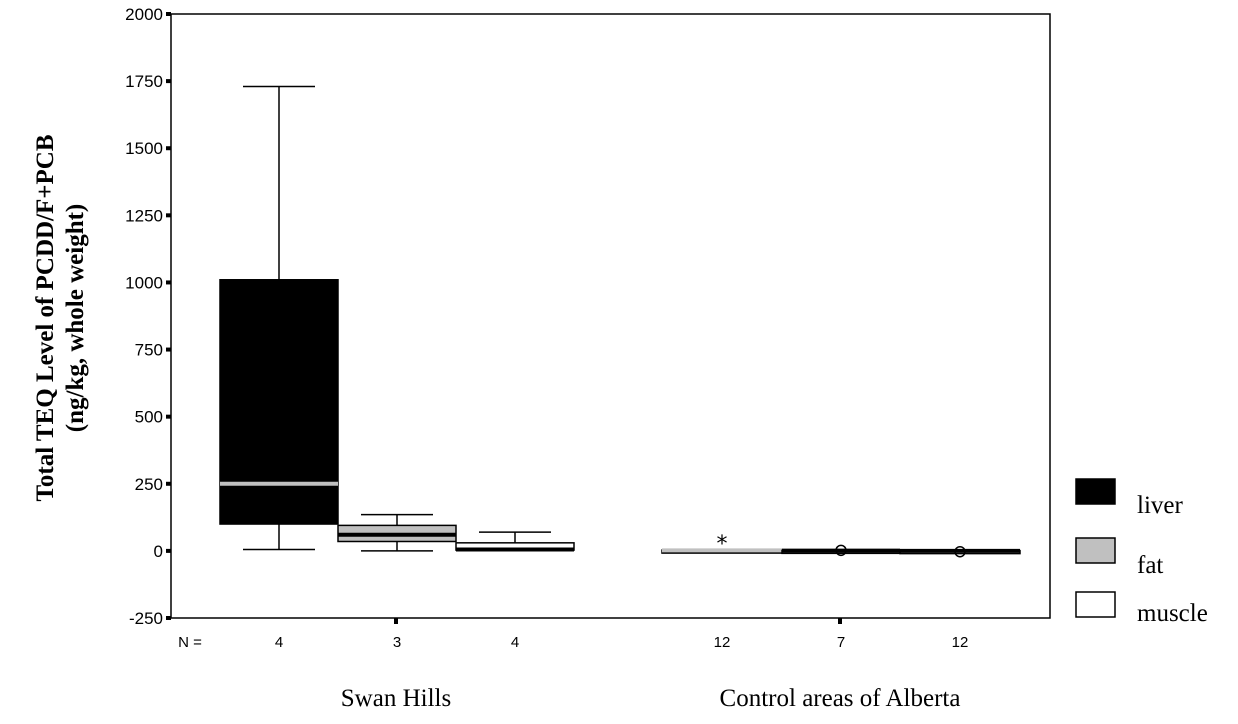  Describe the element at coordinates (841, 642) in the screenshot. I see `n-label: 7` at that location.